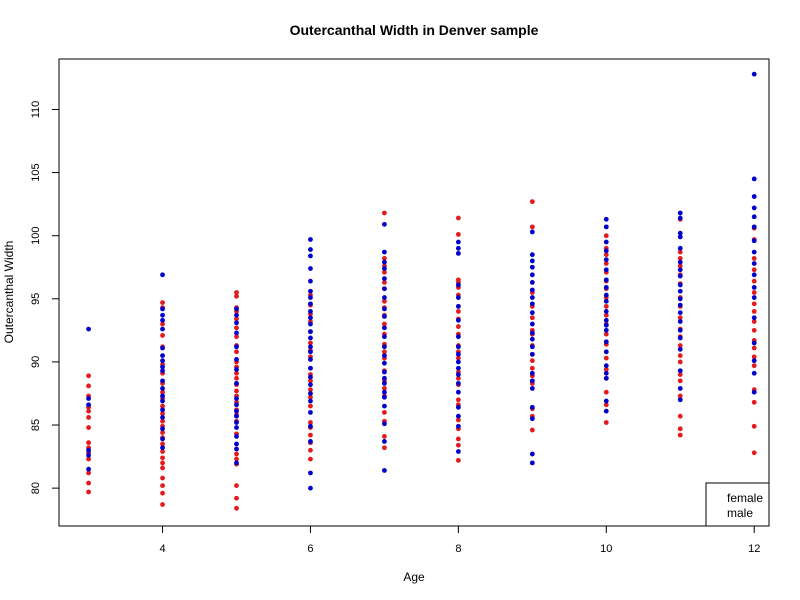 This screenshot has width=800, height=600. What do you see at coordinates (310, 549) in the screenshot?
I see `x-tick-label: 6` at bounding box center [310, 549].